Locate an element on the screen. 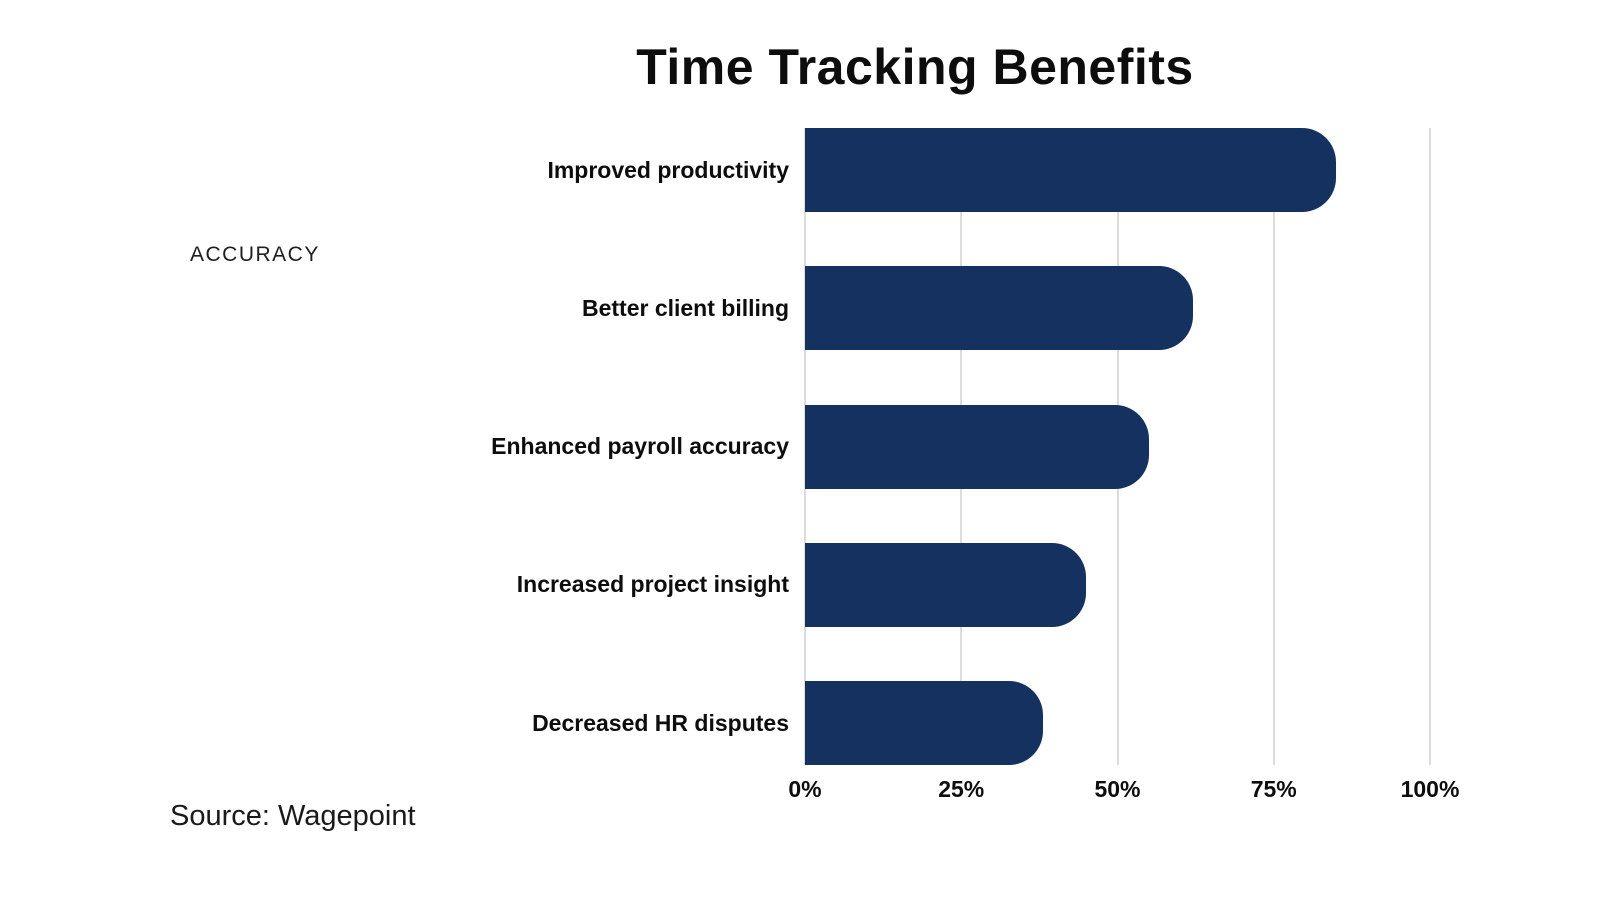 Image resolution: width=1600 pixels, height=900 pixels. x-tick-label: 75% is located at coordinates (1273, 789).